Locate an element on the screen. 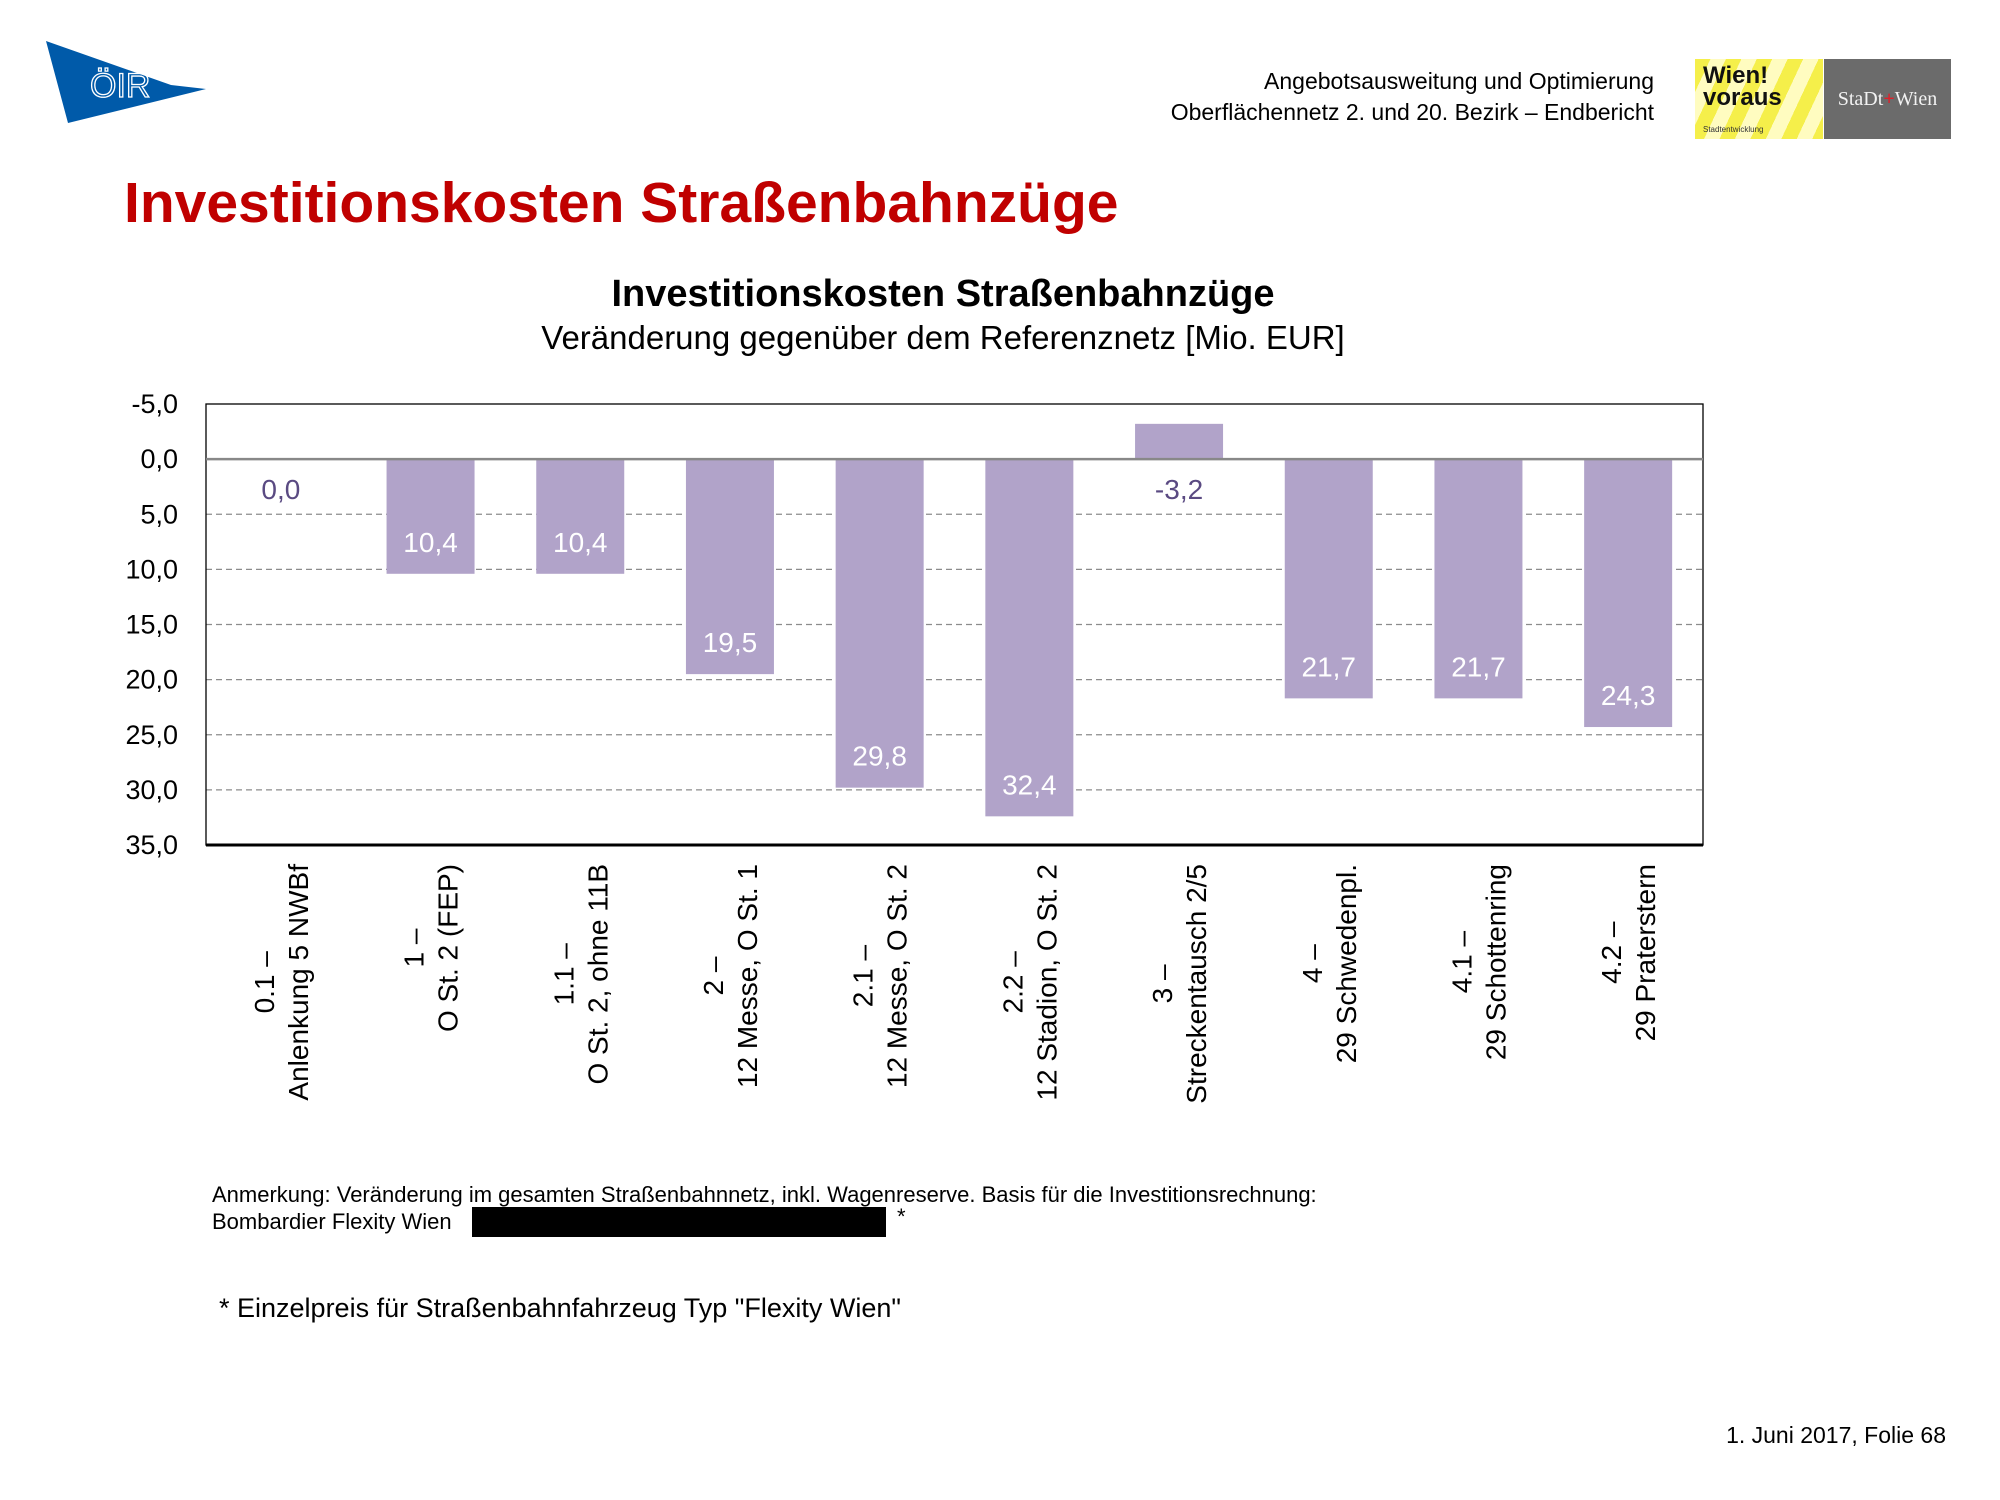  data-label: -3,2 is located at coordinates (1179, 489).